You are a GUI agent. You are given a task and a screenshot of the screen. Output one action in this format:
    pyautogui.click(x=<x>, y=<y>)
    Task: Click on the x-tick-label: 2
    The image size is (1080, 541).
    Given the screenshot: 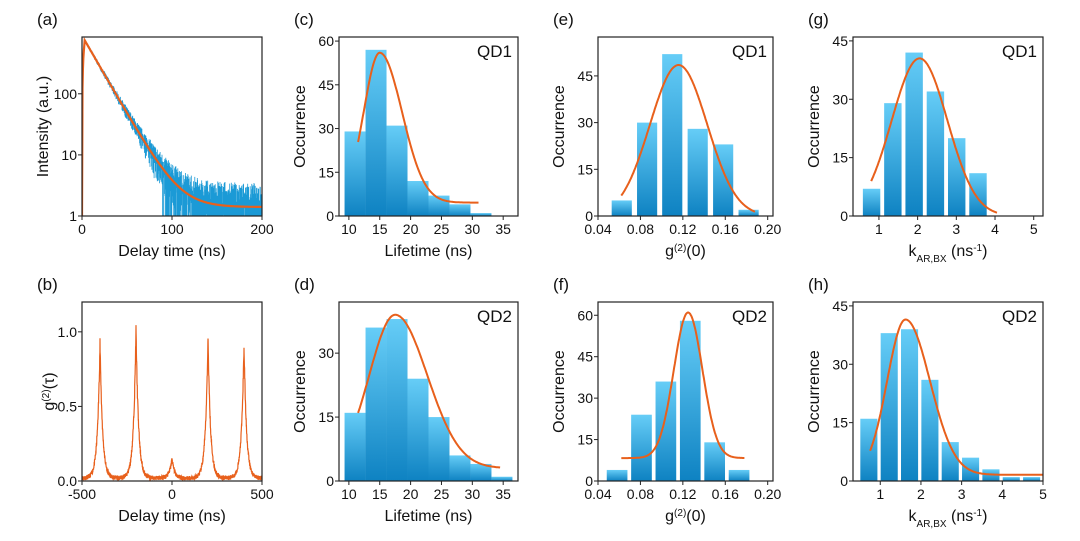 What is the action you would take?
    pyautogui.click(x=918, y=229)
    